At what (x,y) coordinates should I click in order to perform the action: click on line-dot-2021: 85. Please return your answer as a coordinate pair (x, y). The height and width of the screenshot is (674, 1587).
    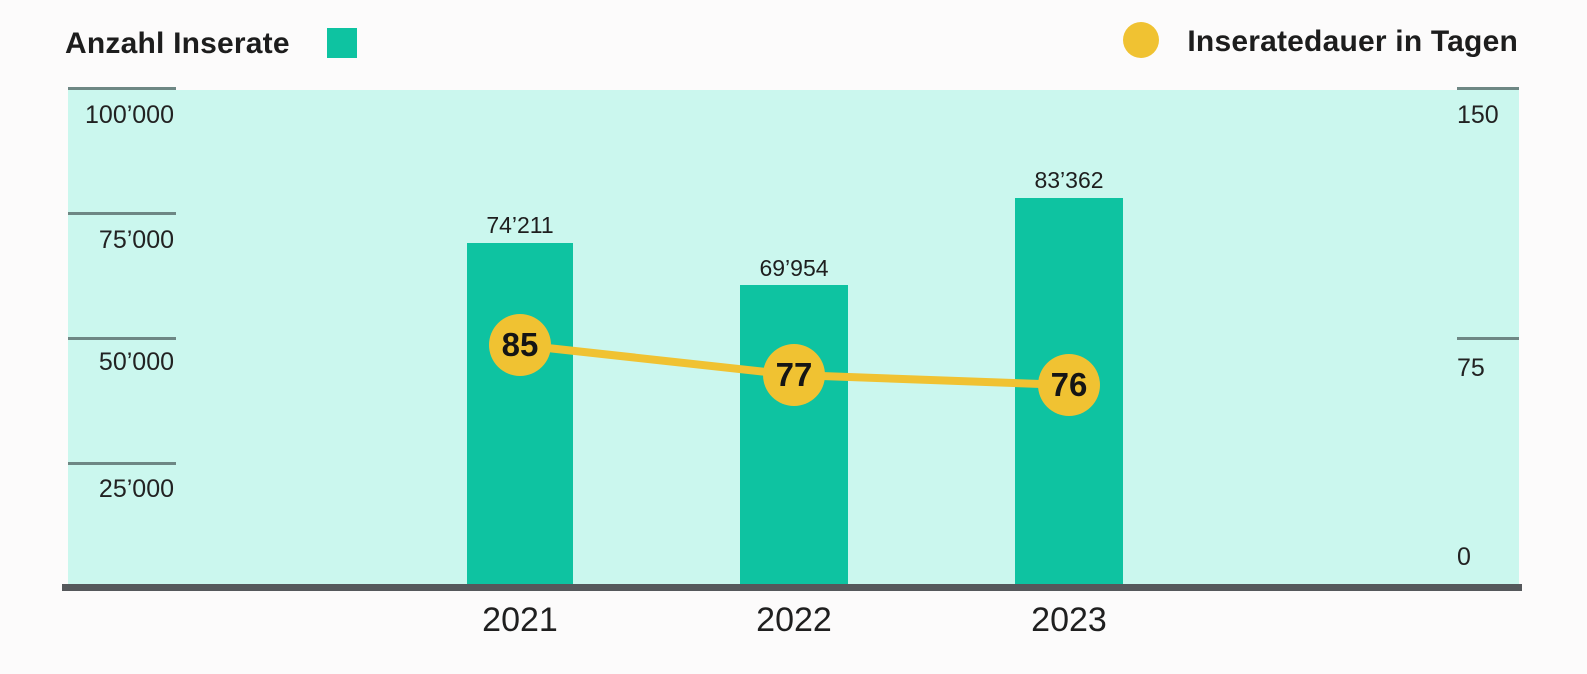
    Looking at the image, I should click on (520, 345).